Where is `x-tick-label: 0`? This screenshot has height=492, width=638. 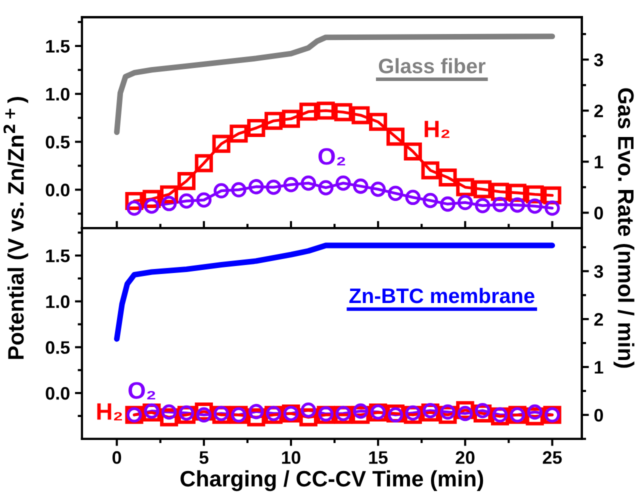
x-tick-label: 0 is located at coordinates (117, 457).